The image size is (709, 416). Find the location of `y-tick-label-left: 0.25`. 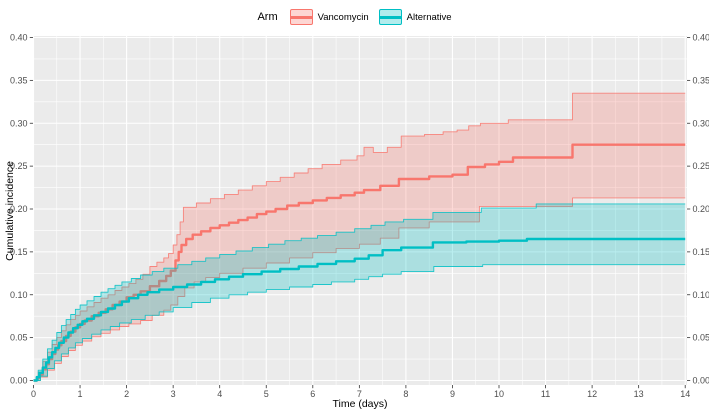

y-tick-label-left: 0.25 is located at coordinates (19, 166).